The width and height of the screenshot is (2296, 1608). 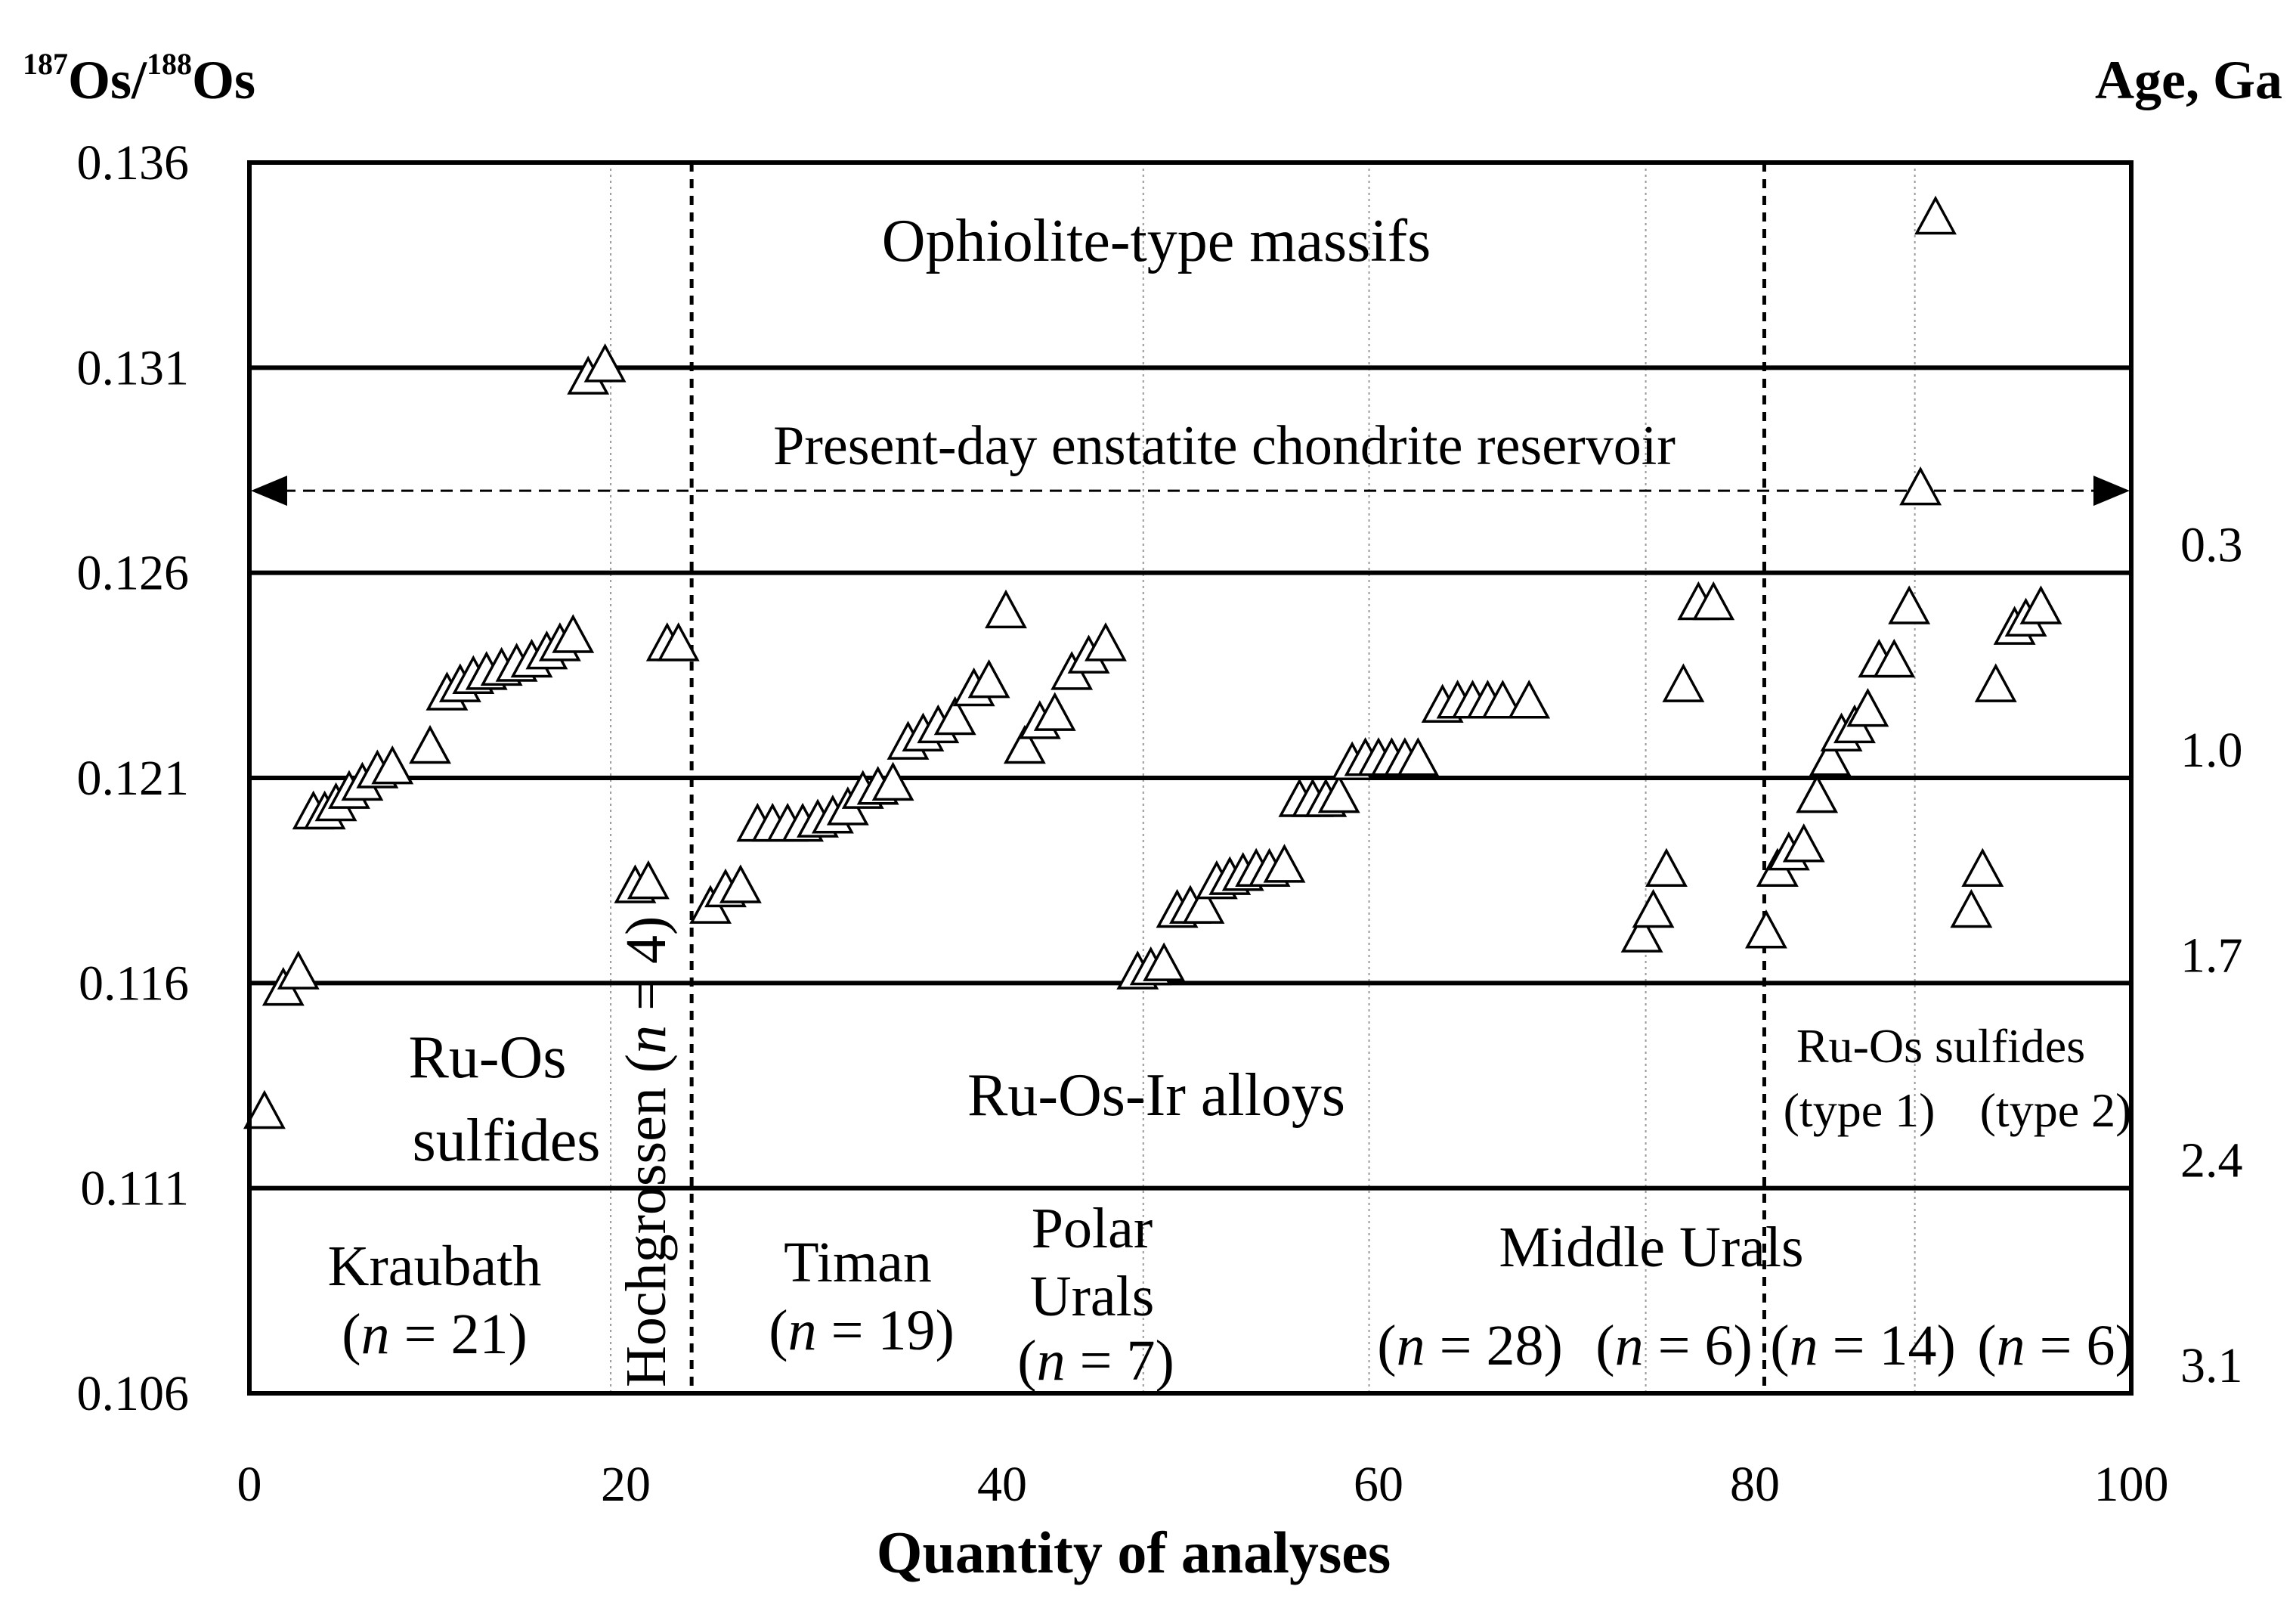 I want to click on y-label-sup2: 188, so click(x=169, y=64).